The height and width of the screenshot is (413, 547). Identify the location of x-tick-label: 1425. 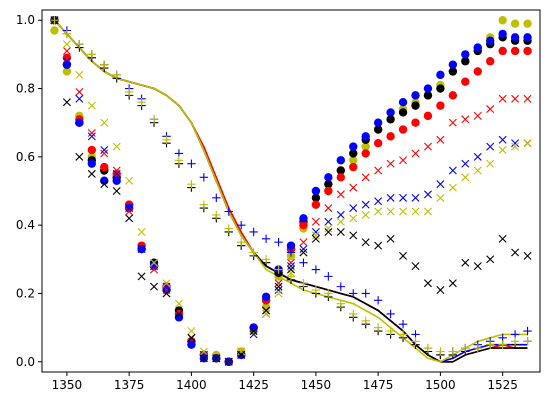
(253, 385).